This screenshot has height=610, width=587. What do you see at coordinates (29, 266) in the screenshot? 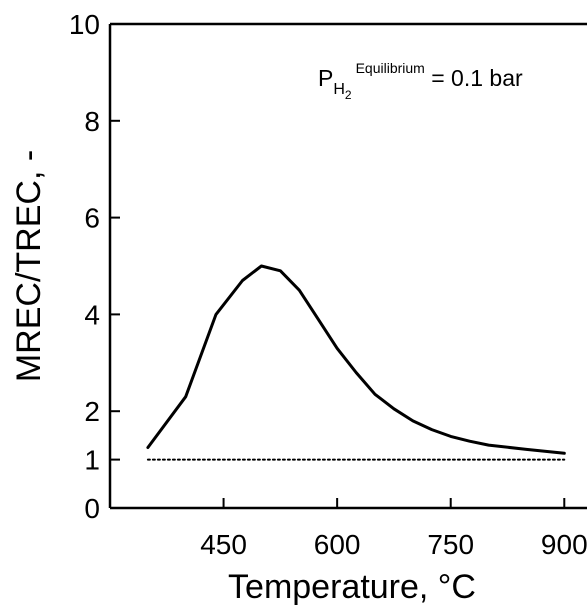
I see `y-axis-title: MREC/TREC, -` at bounding box center [29, 266].